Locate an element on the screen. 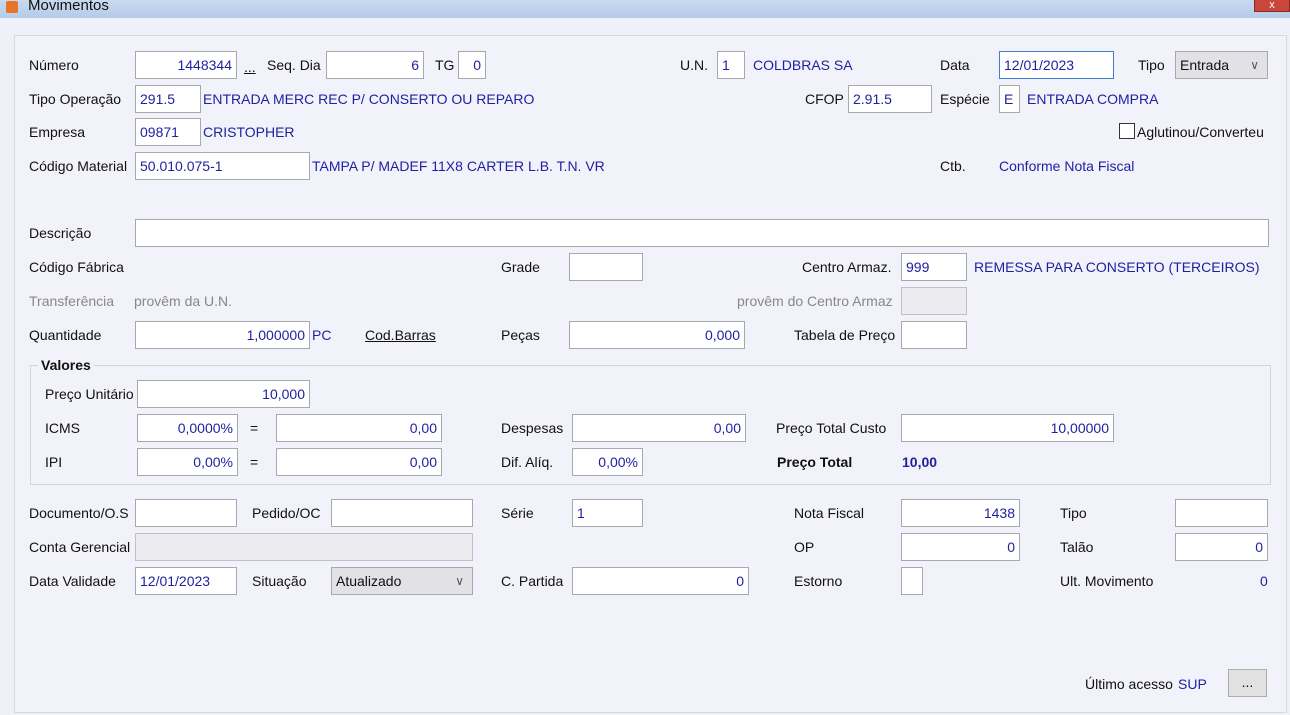  pecas-input: 0,000 is located at coordinates (657, 335).